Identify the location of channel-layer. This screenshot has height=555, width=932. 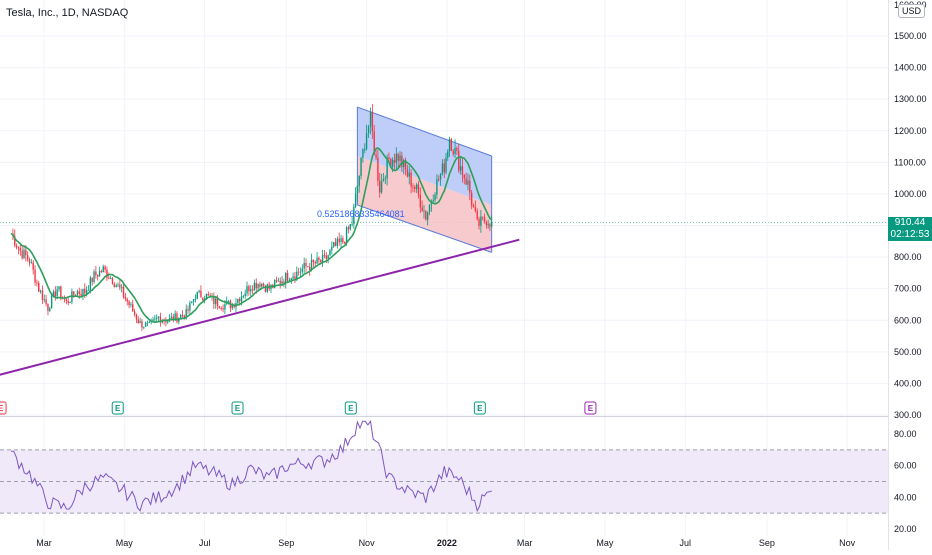
(424, 179).